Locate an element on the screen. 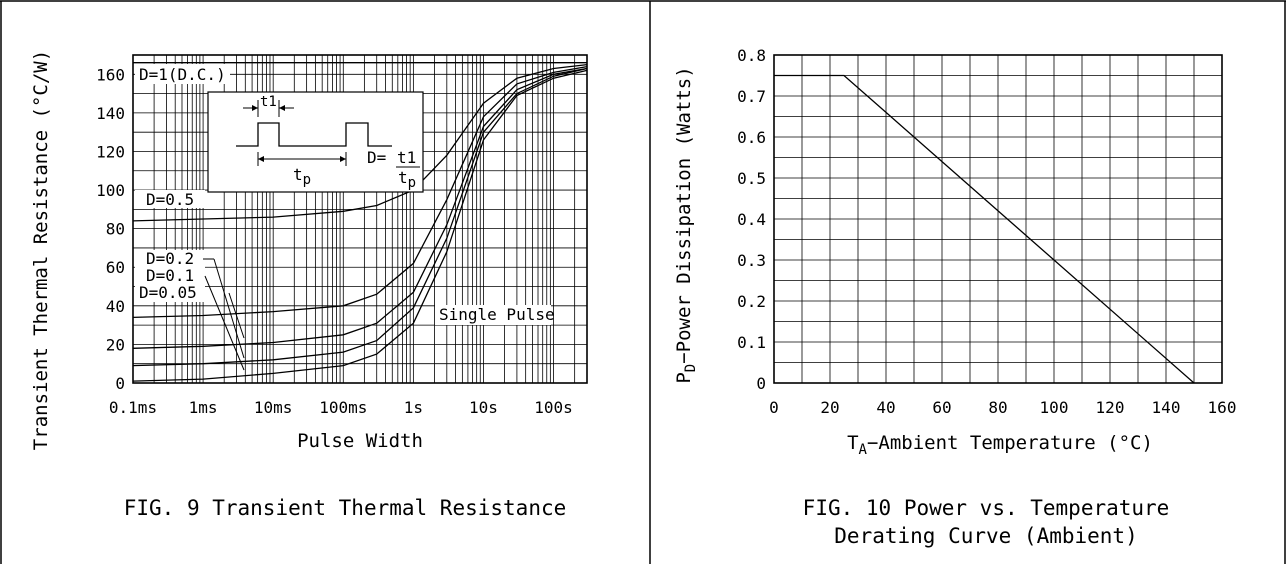  fig10-x-tick-label: 80 is located at coordinates (997, 407).